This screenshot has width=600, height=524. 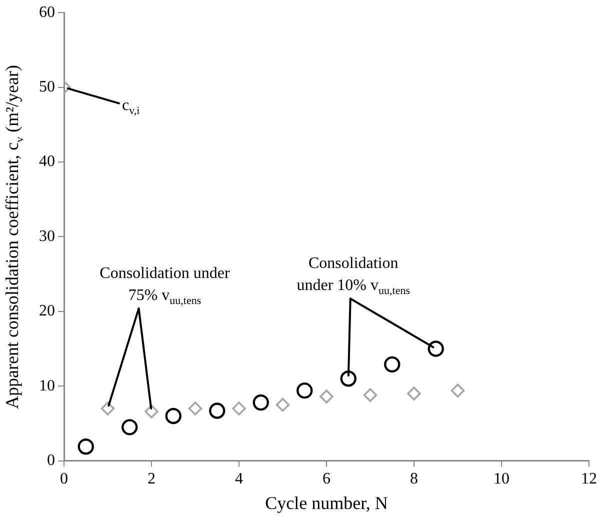 I want to click on y-tick-label: 20, so click(x=47, y=311).